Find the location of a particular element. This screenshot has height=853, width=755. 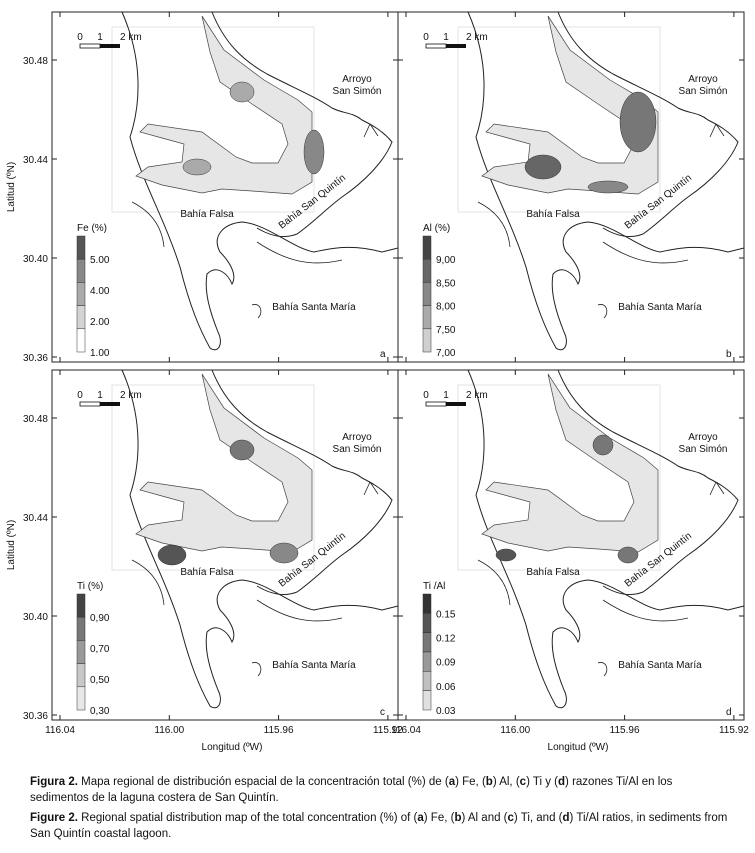

caption-text: Figura 2. is located at coordinates (54, 782).